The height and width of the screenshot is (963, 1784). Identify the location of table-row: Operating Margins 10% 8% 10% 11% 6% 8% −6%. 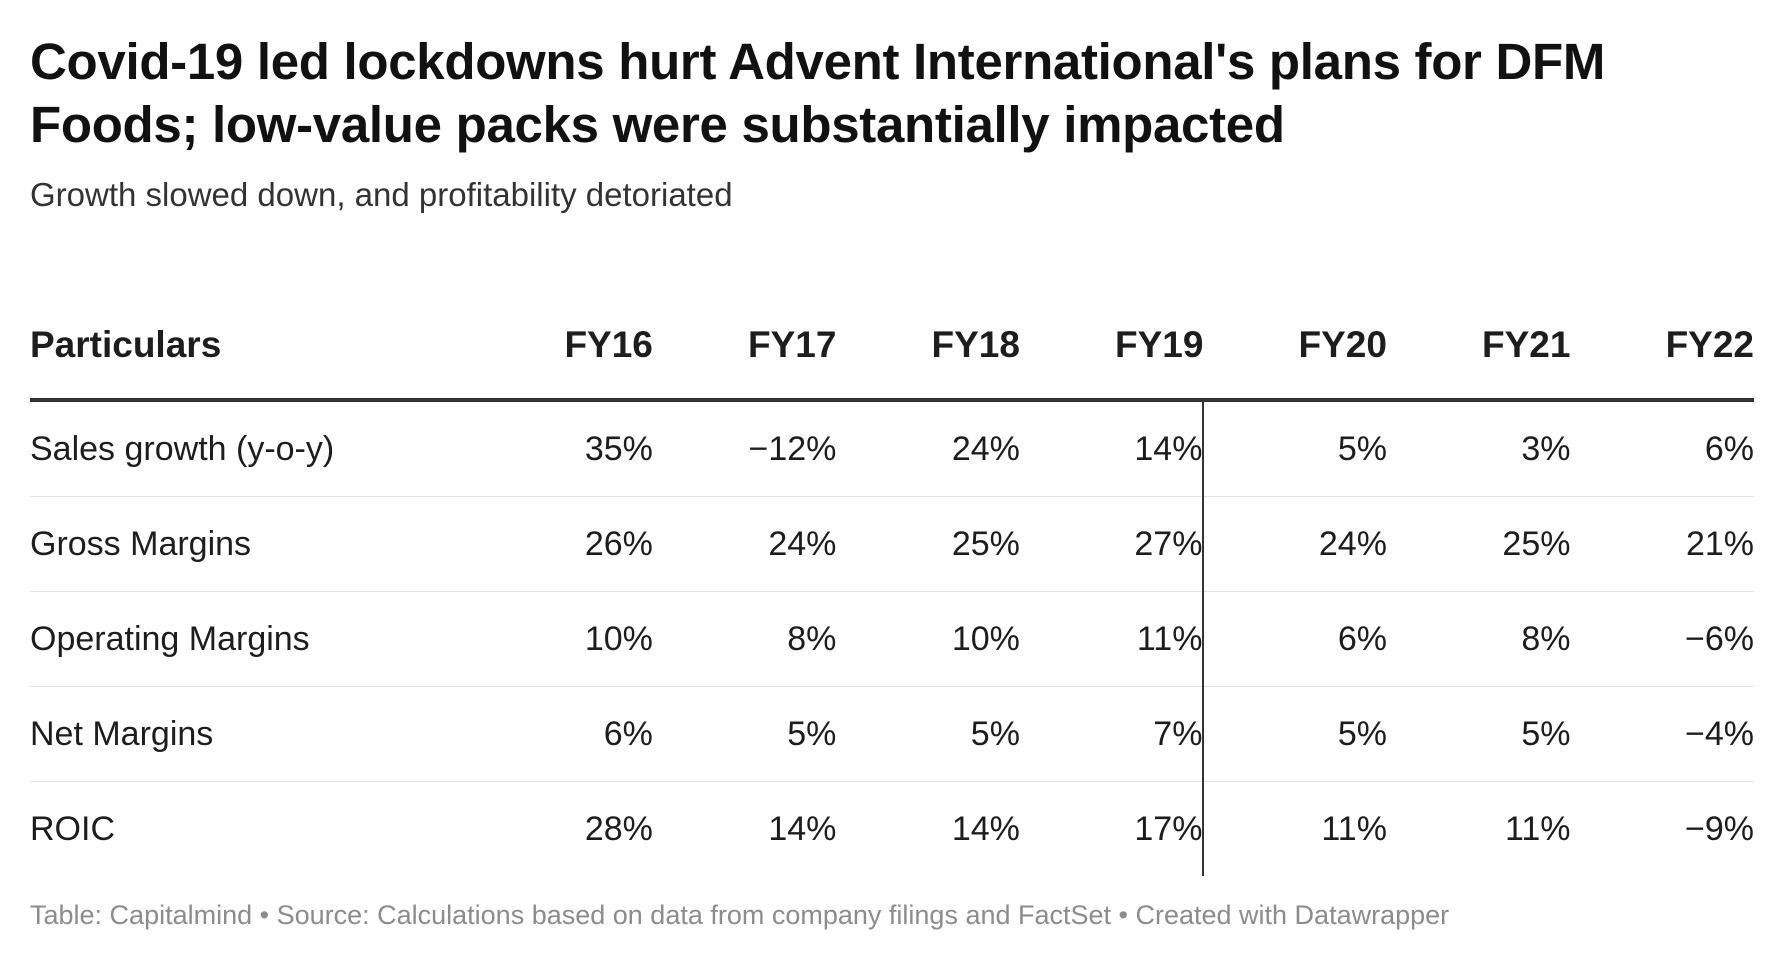
(892, 639).